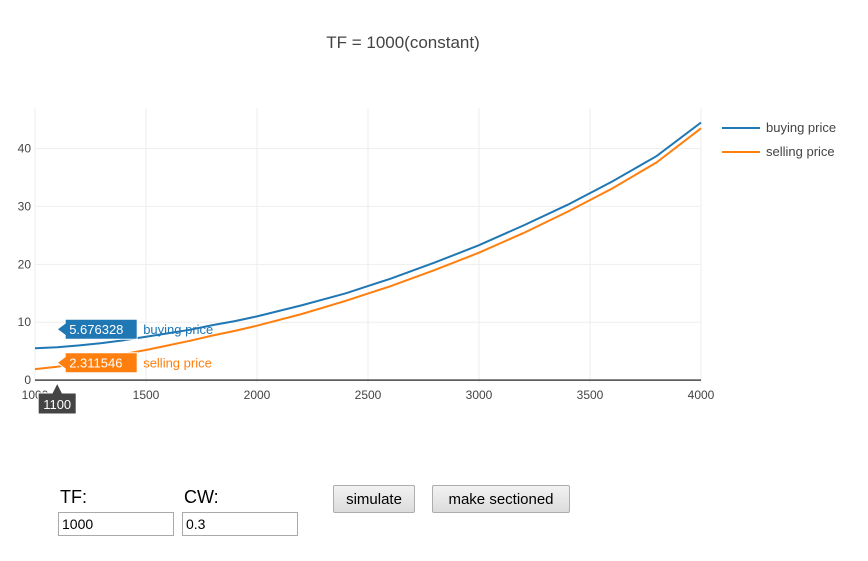  Describe the element at coordinates (25, 322) in the screenshot. I see `y-tick-label: 10` at that location.